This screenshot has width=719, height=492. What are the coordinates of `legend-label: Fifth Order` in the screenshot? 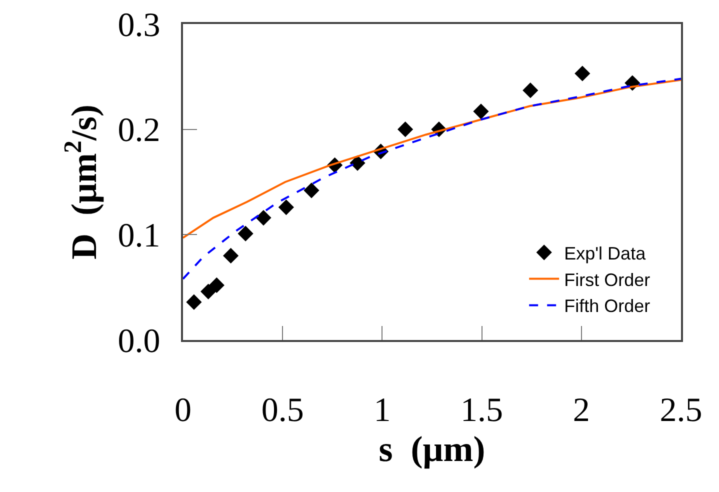 It's located at (607, 306).